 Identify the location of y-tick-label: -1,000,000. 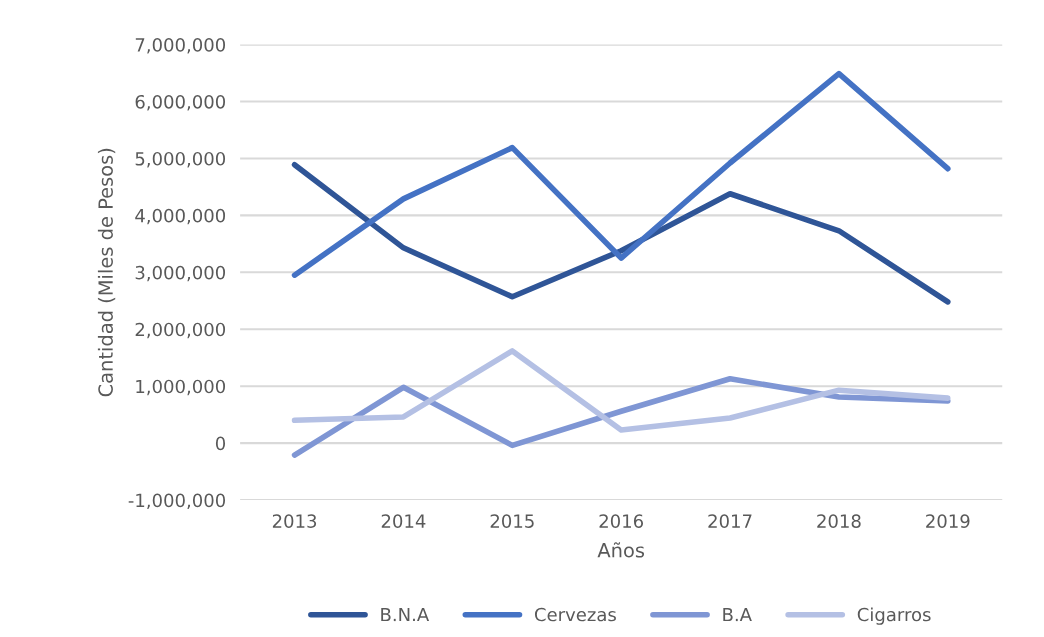
(177, 501).